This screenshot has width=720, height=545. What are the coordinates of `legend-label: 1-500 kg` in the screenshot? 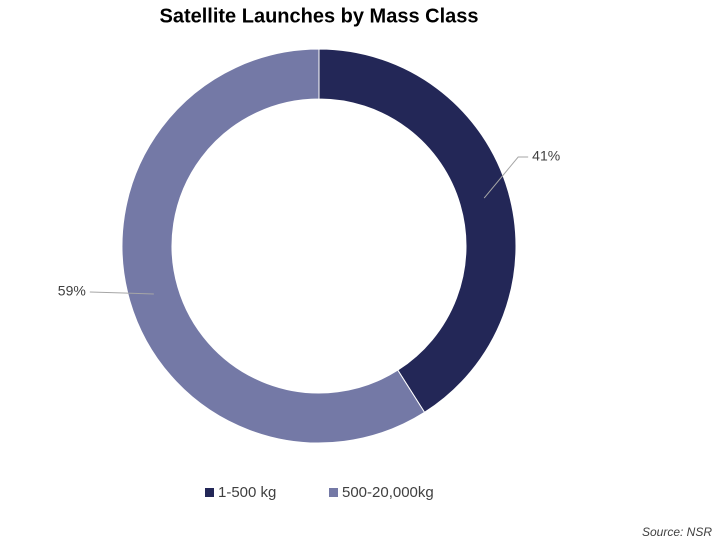 It's located at (247, 492).